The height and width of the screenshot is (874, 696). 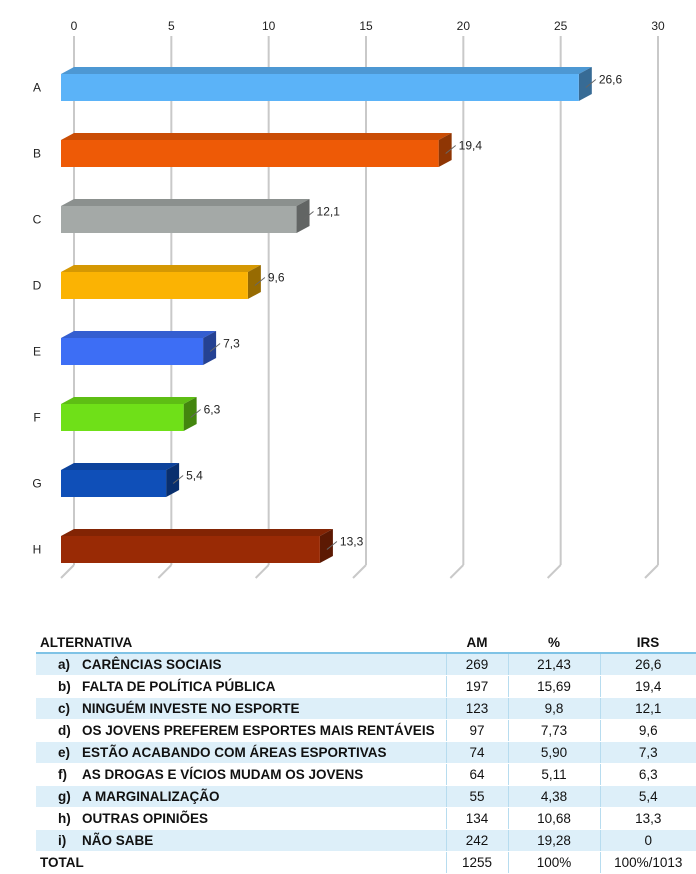 What do you see at coordinates (553, 664) in the screenshot?
I see `cell-pct: 21,43` at bounding box center [553, 664].